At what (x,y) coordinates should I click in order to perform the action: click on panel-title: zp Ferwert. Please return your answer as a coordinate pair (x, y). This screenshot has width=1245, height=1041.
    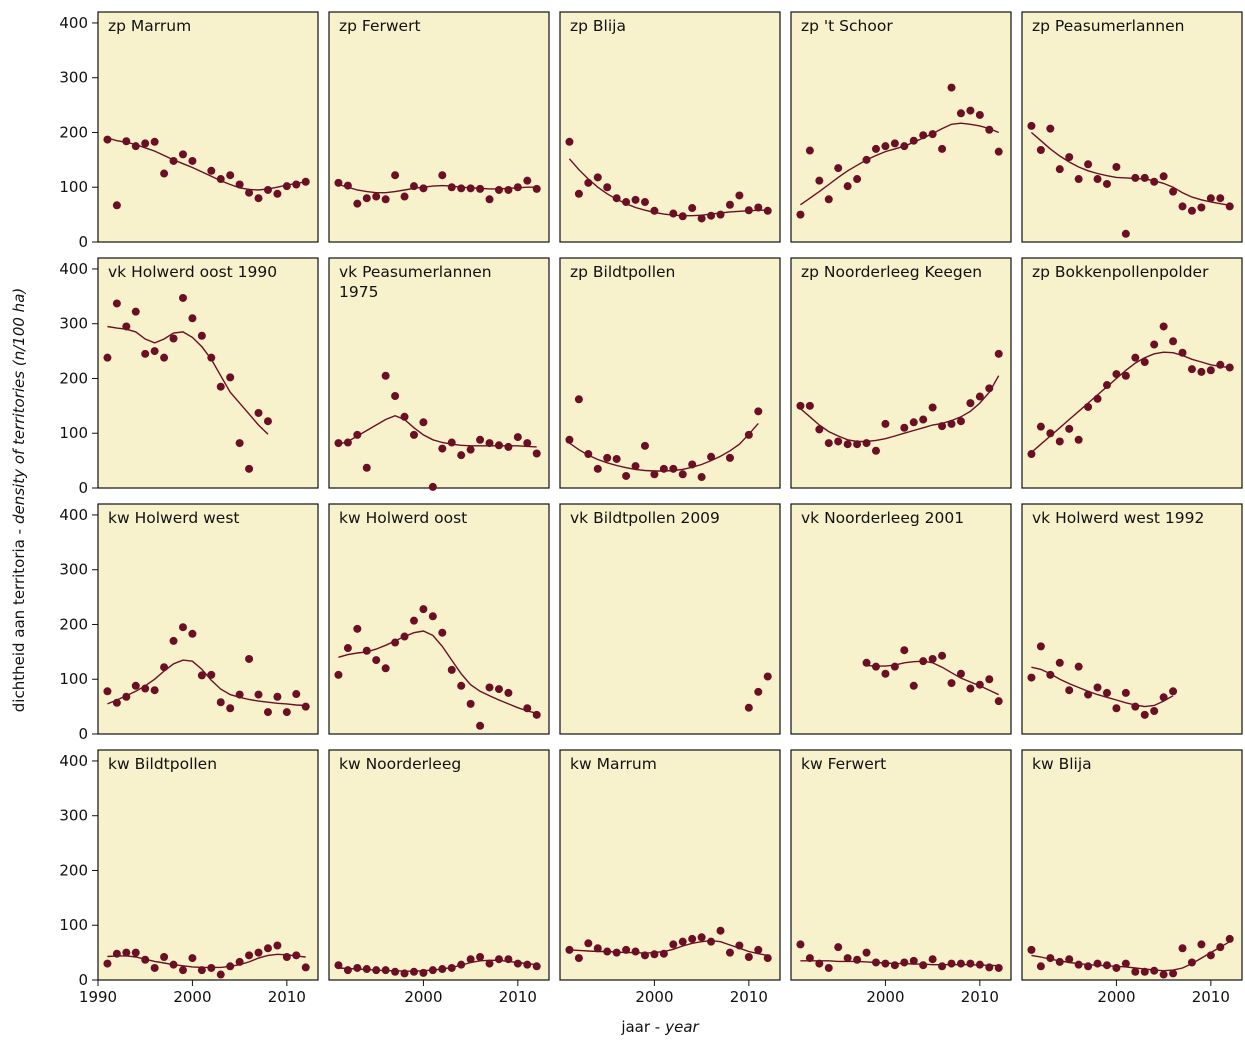
    Looking at the image, I should click on (380, 26).